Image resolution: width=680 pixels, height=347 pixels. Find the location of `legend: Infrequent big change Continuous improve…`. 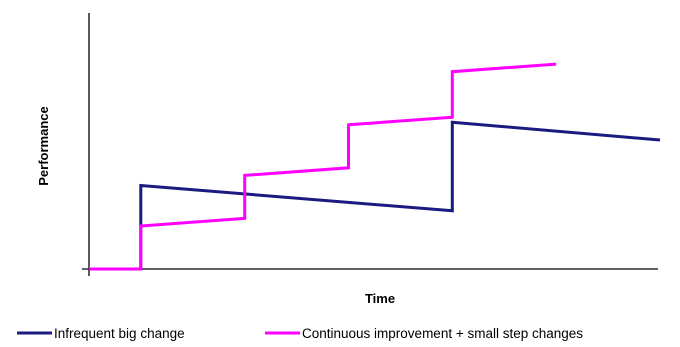

legend: Infrequent big change Continuous improve… is located at coordinates (300, 333).